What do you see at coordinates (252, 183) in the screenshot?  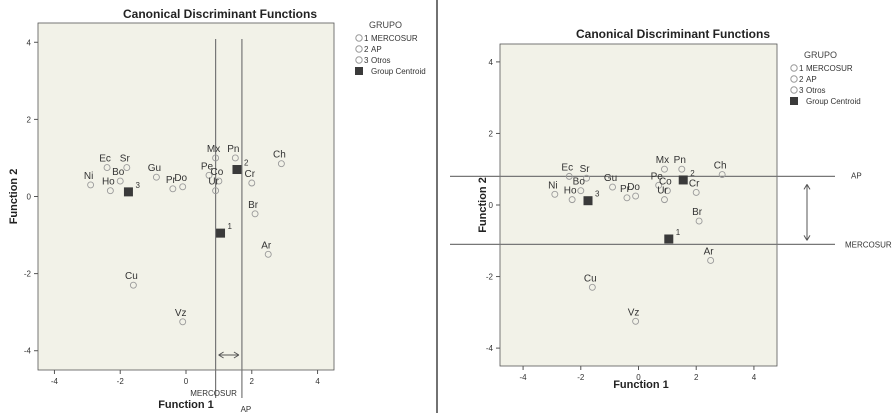 I see `chart1-point-cr` at bounding box center [252, 183].